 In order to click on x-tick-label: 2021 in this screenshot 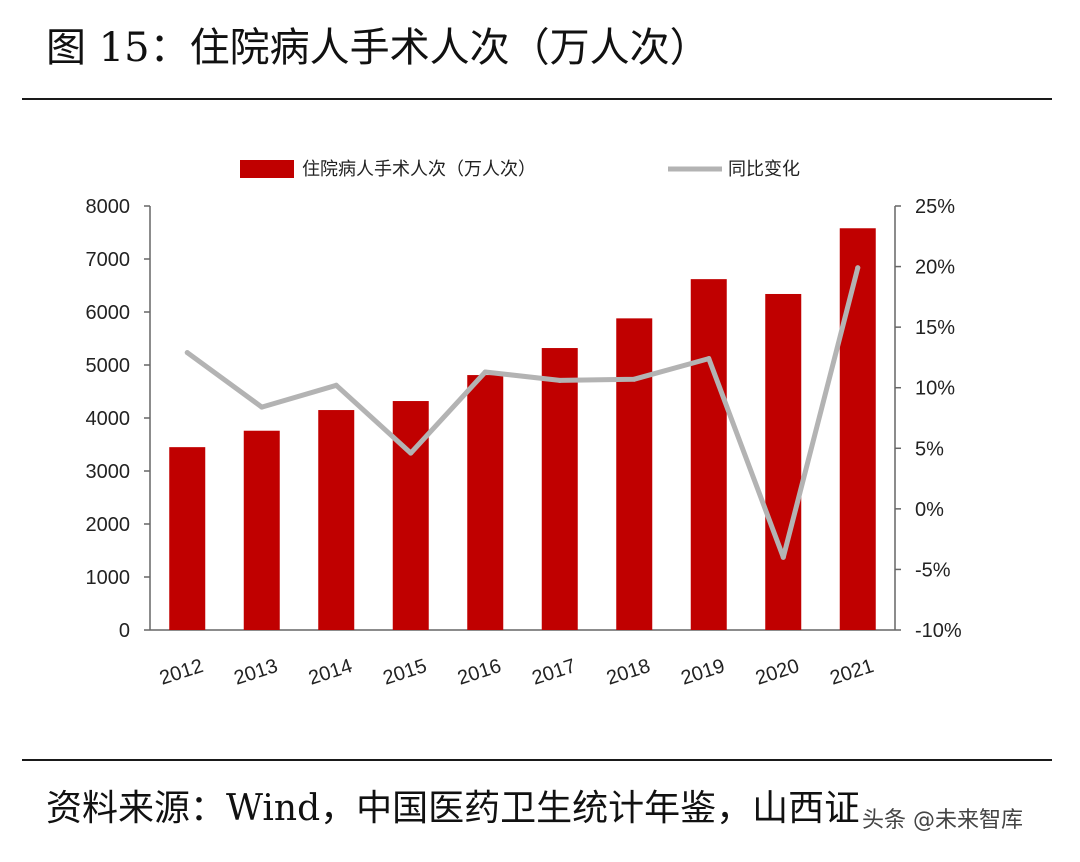, I will do `click(851, 672)`.